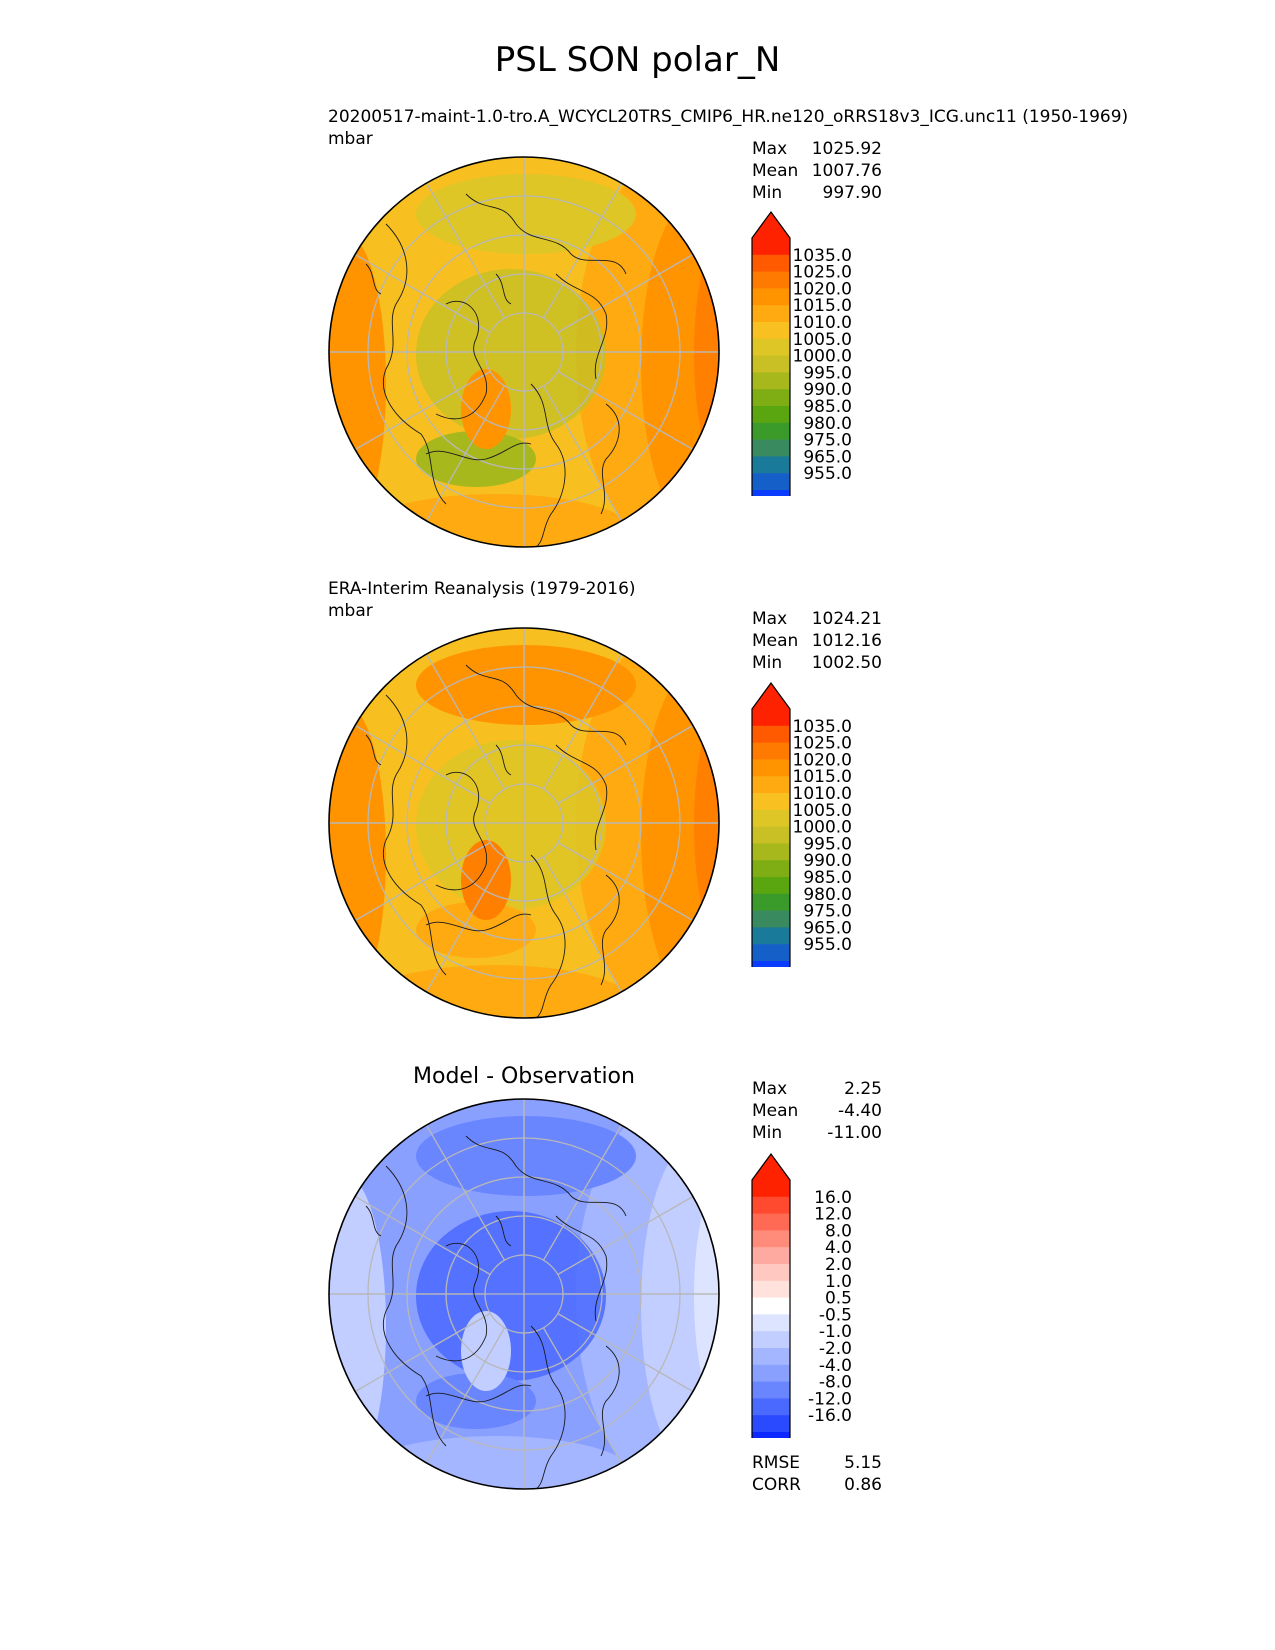 This screenshot has height=1650, width=1275. Describe the element at coordinates (860, 1111) in the screenshot. I see `diff-mean-value: -4.40` at that location.